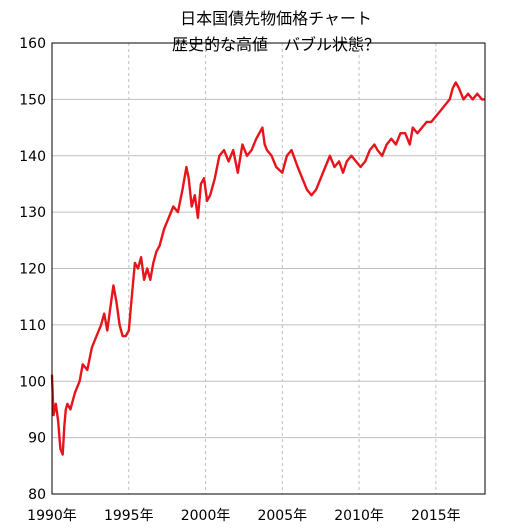  I want to click on x-tick-label: 2015年, so click(436, 516).